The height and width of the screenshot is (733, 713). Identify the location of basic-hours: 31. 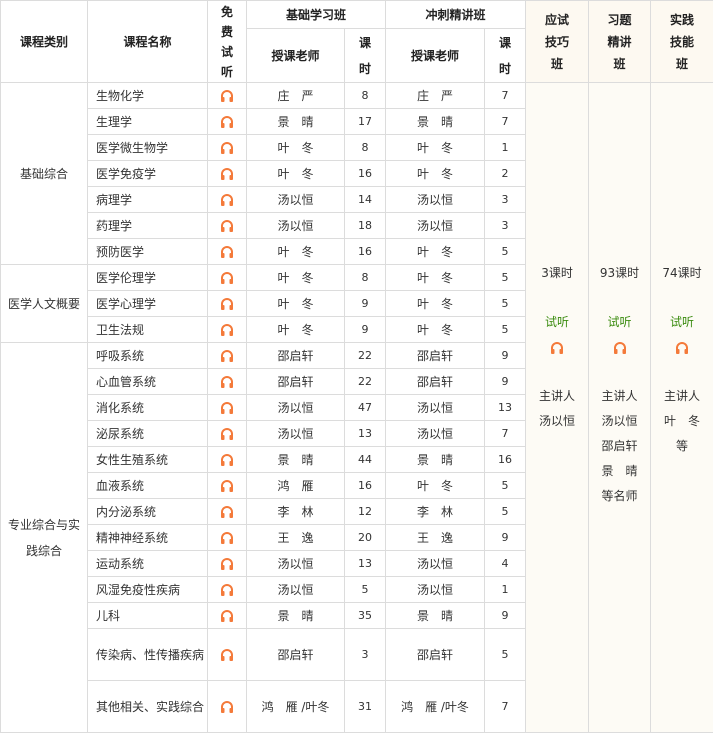
(365, 707).